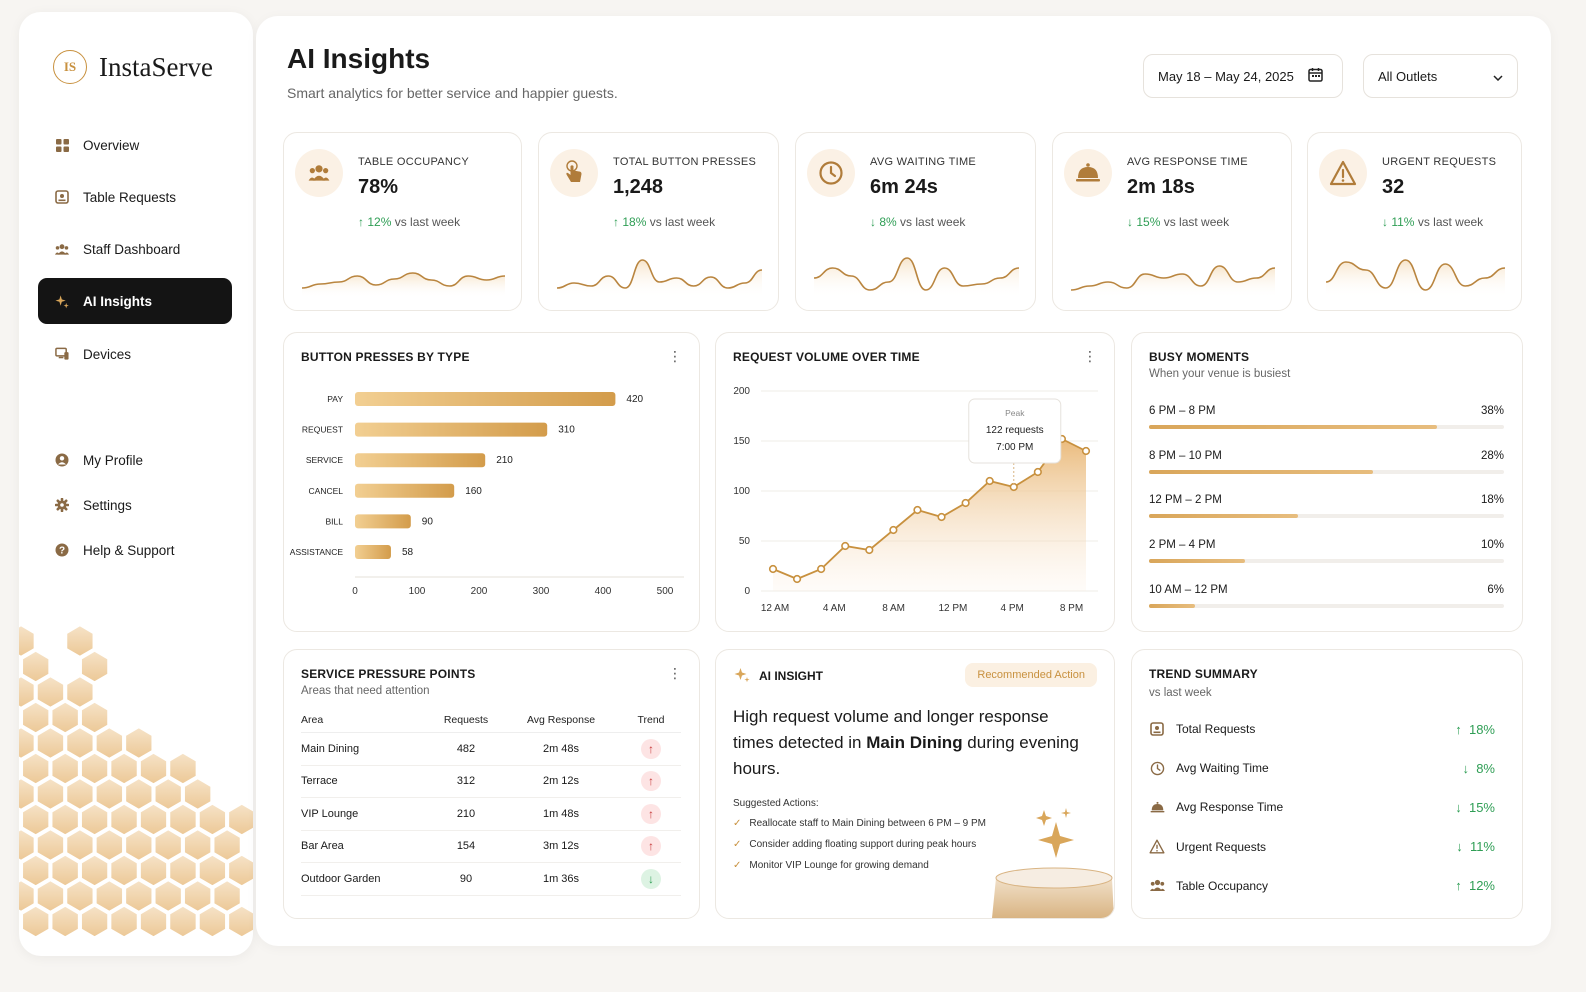 The width and height of the screenshot is (1586, 992). I want to click on x-tick-label: 8 PM, so click(1071, 608).